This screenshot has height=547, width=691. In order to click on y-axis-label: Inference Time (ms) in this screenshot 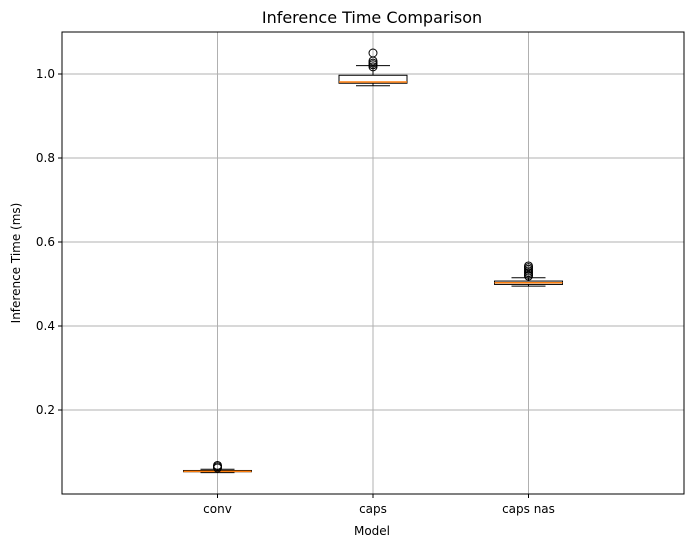, I will do `click(16, 263)`.